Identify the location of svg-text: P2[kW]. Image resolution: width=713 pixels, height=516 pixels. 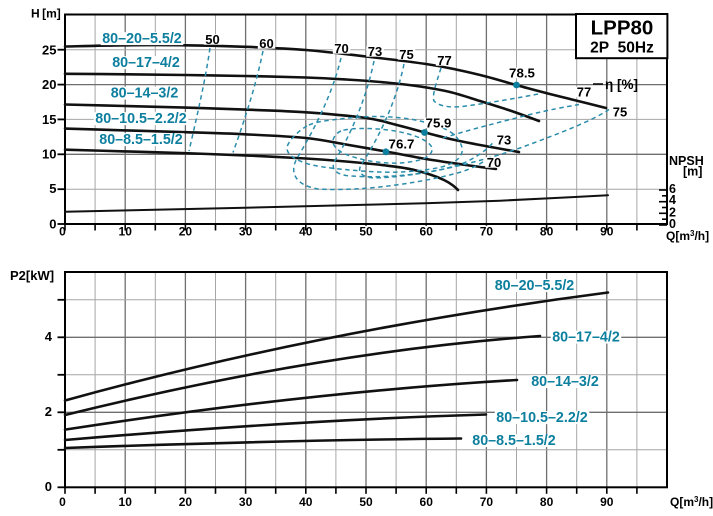
(32, 275).